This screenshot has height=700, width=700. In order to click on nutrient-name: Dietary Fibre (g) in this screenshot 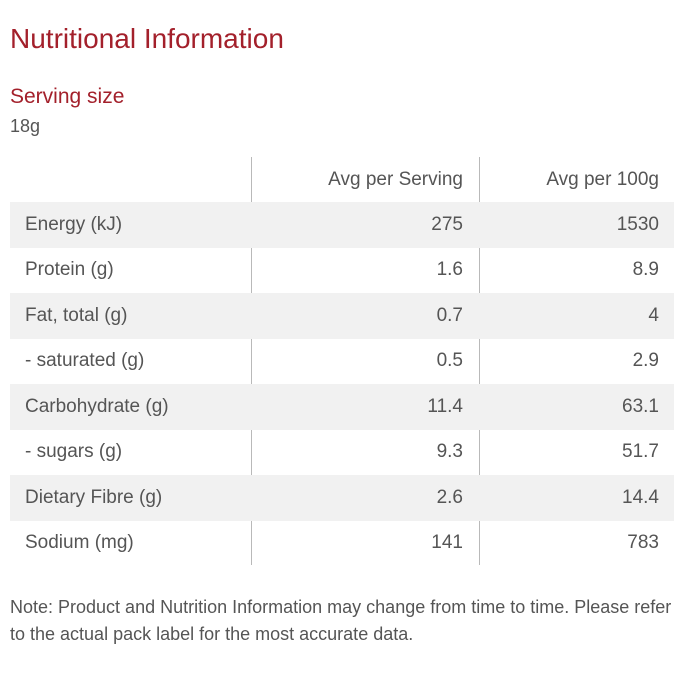, I will do `click(94, 497)`.